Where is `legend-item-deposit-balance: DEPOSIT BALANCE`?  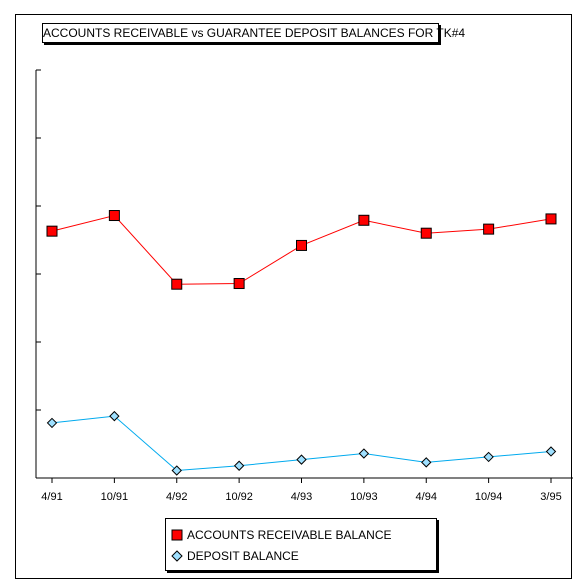
legend-item-deposit-balance: DEPOSIT BALANCE is located at coordinates (234, 556).